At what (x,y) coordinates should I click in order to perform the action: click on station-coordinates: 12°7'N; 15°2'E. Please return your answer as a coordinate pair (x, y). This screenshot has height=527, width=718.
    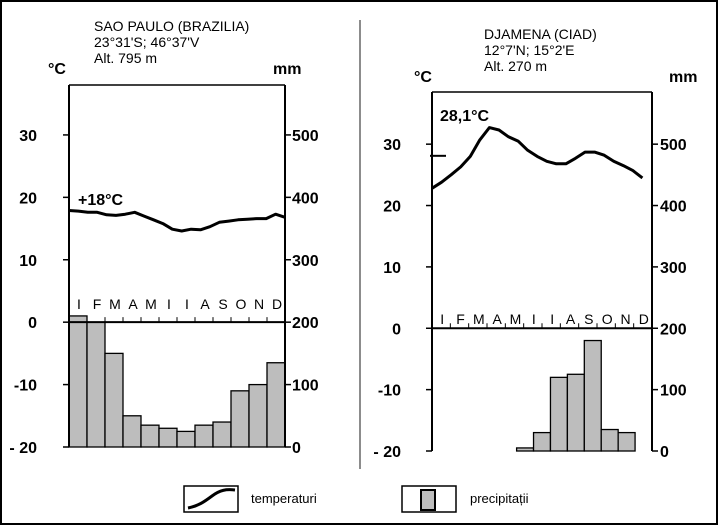
    Looking at the image, I should click on (529, 50).